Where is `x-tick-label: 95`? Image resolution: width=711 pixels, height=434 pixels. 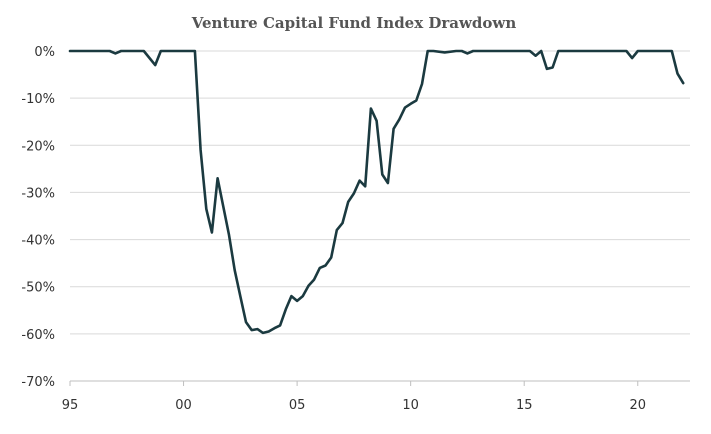
x-tick-label: 95 is located at coordinates (70, 405).